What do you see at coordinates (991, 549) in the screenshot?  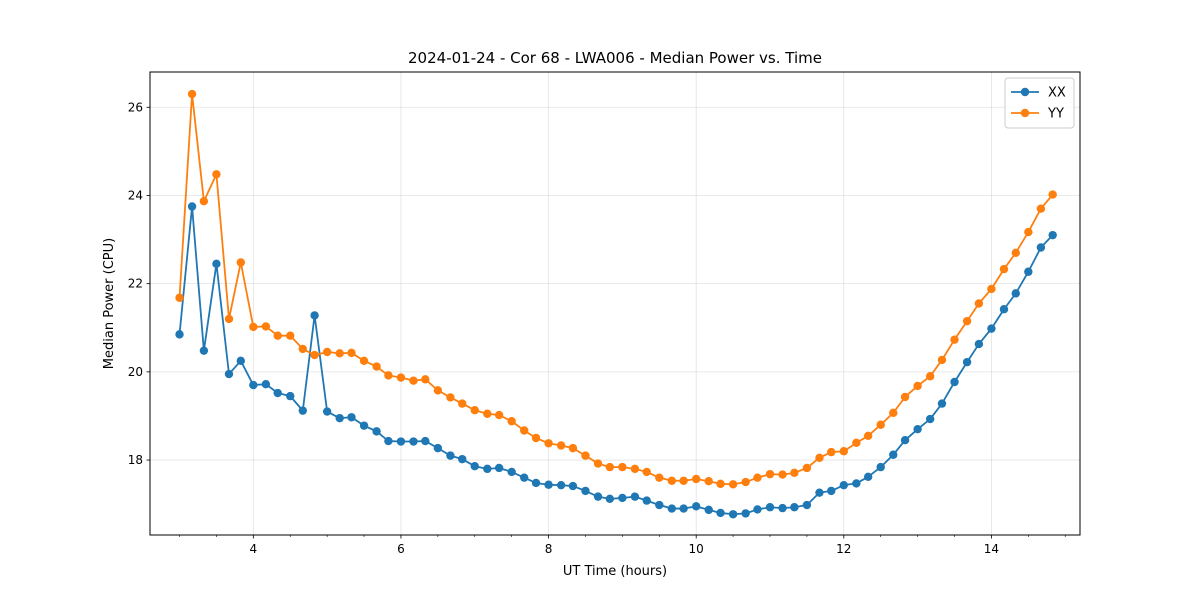 I see `x-tick-label: 14` at bounding box center [991, 549].